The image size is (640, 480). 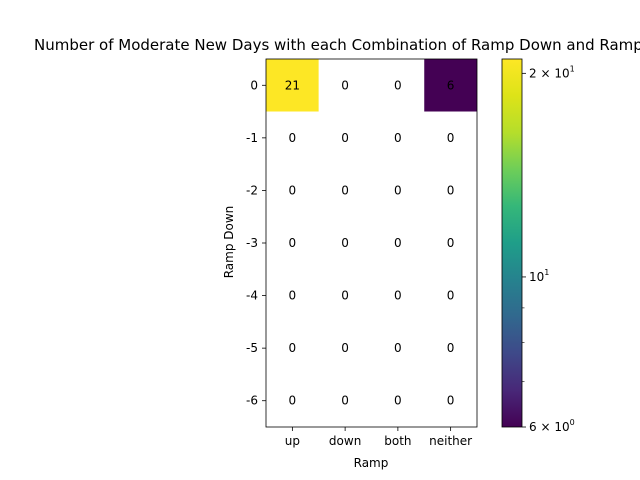 I want to click on y-tick-label: -3, so click(x=252, y=243).